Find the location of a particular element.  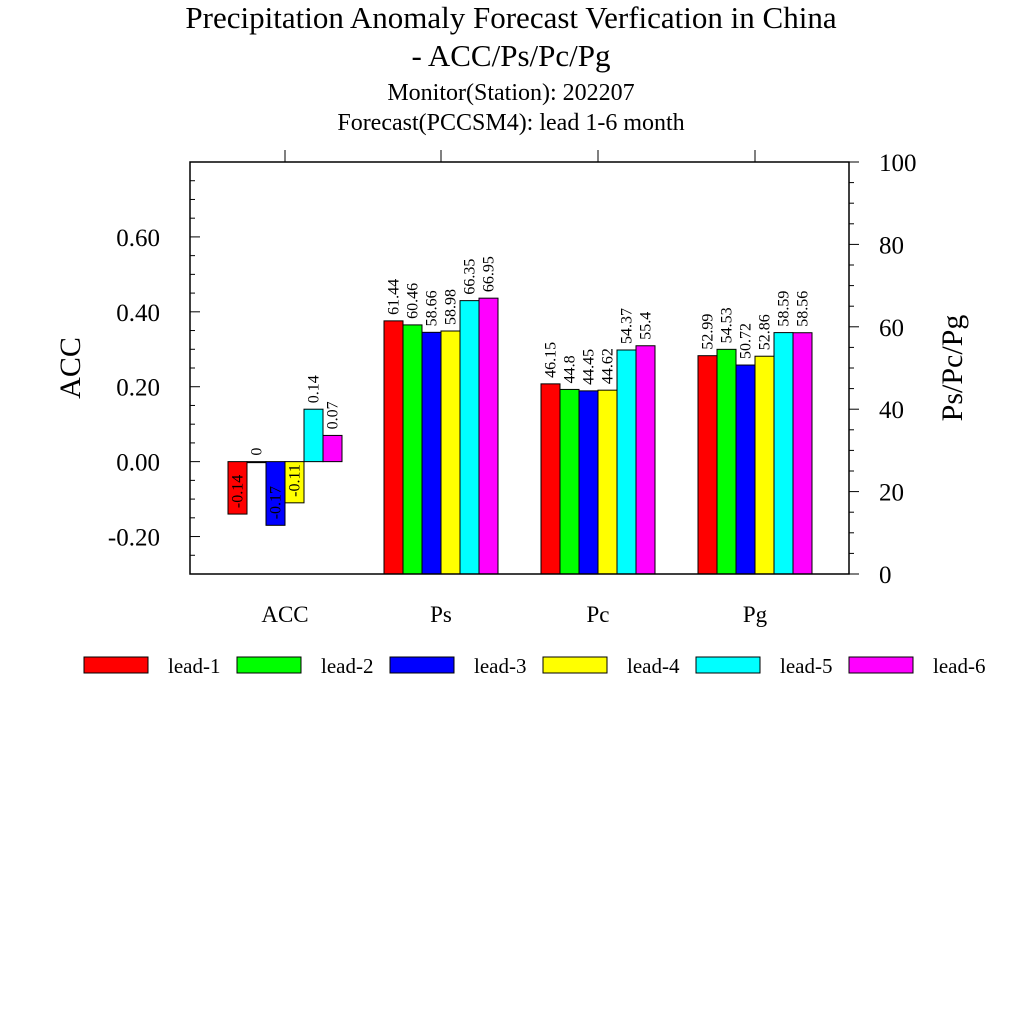

bar-value-label: 50.72 is located at coordinates (746, 341).